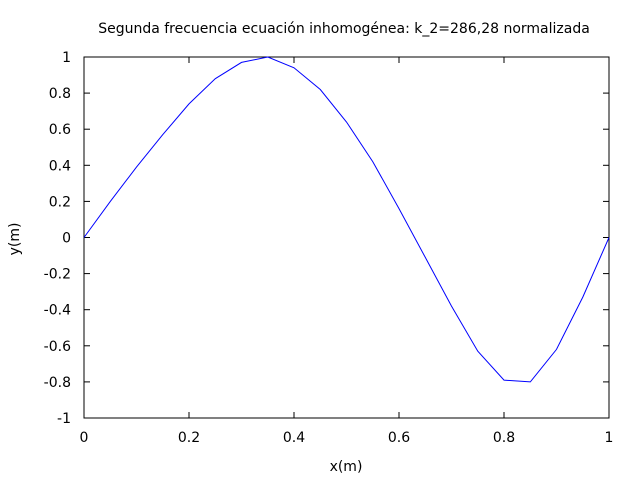  I want to click on y-tick-label: 0.8, so click(60, 94).